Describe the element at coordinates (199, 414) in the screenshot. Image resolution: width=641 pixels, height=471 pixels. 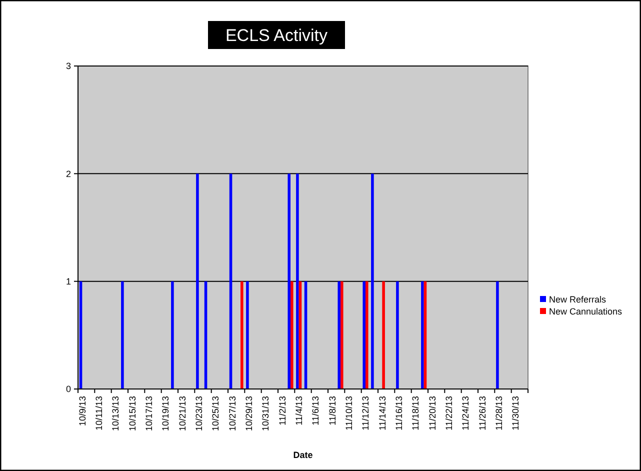
I see `x-tick-label: 10/23/13` at that location.